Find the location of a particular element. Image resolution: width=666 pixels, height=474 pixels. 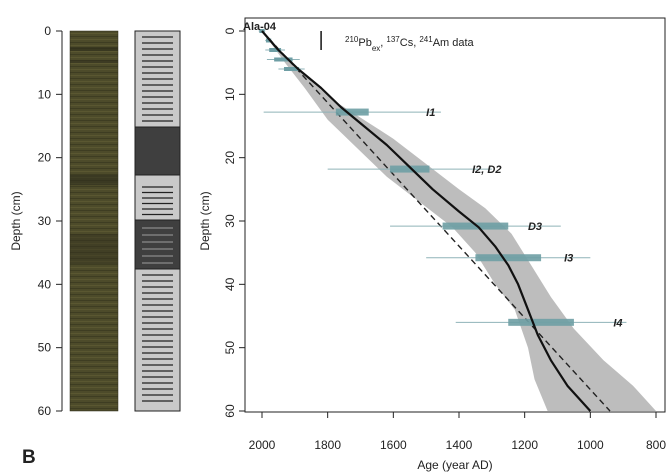

depth-tick-label: 60 is located at coordinates (230, 411).